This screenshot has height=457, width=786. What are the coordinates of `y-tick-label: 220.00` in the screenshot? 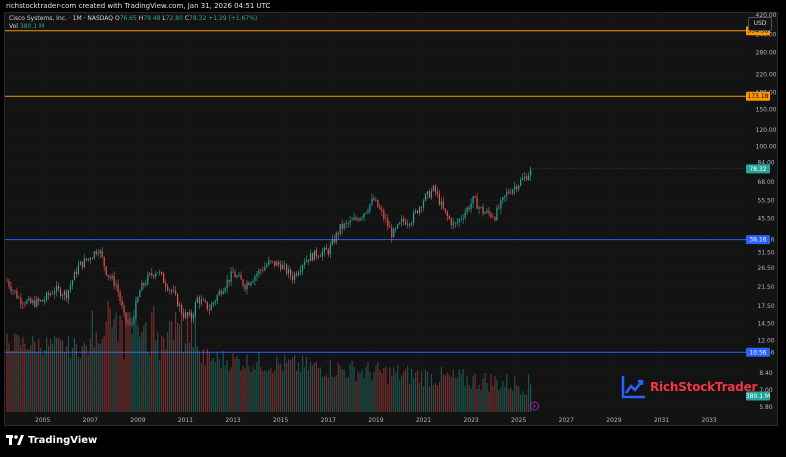 It's located at (766, 74).